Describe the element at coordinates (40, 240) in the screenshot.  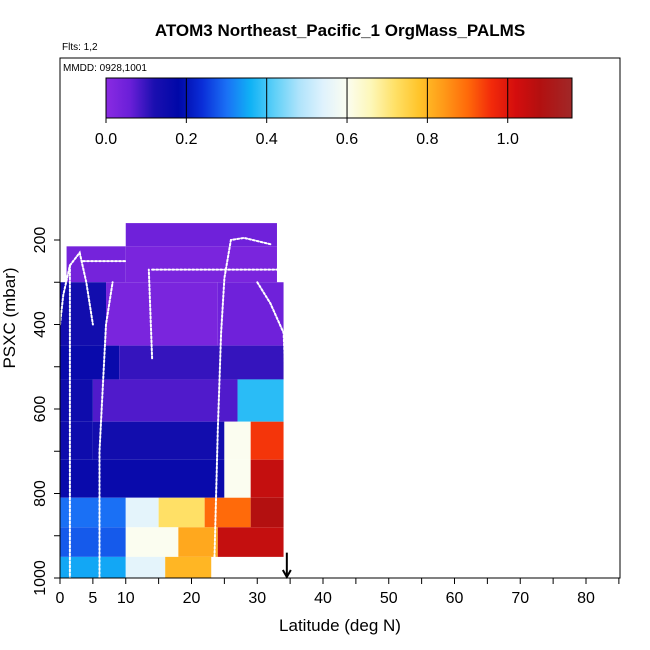
I see `y-tick-label: 200` at that location.